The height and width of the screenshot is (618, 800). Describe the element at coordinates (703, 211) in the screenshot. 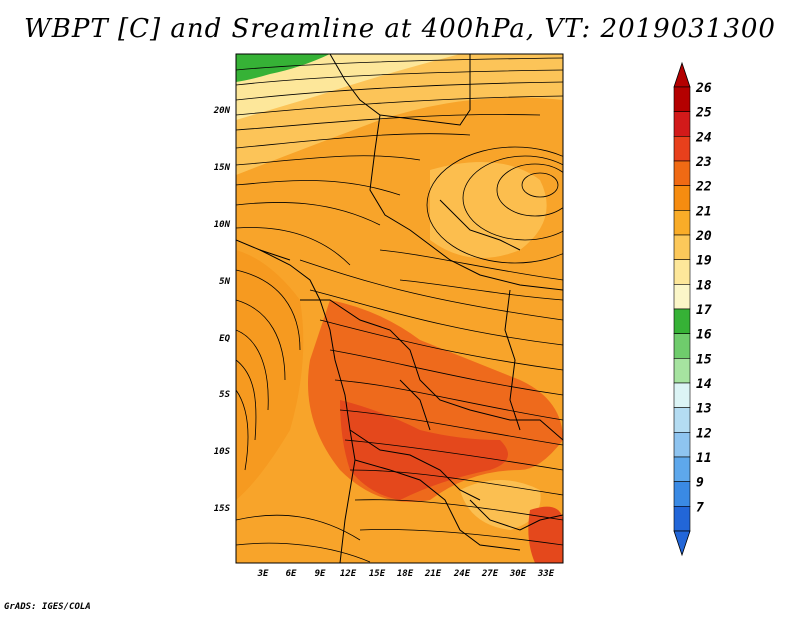

I see `colorbar-level-label: 21` at that location.